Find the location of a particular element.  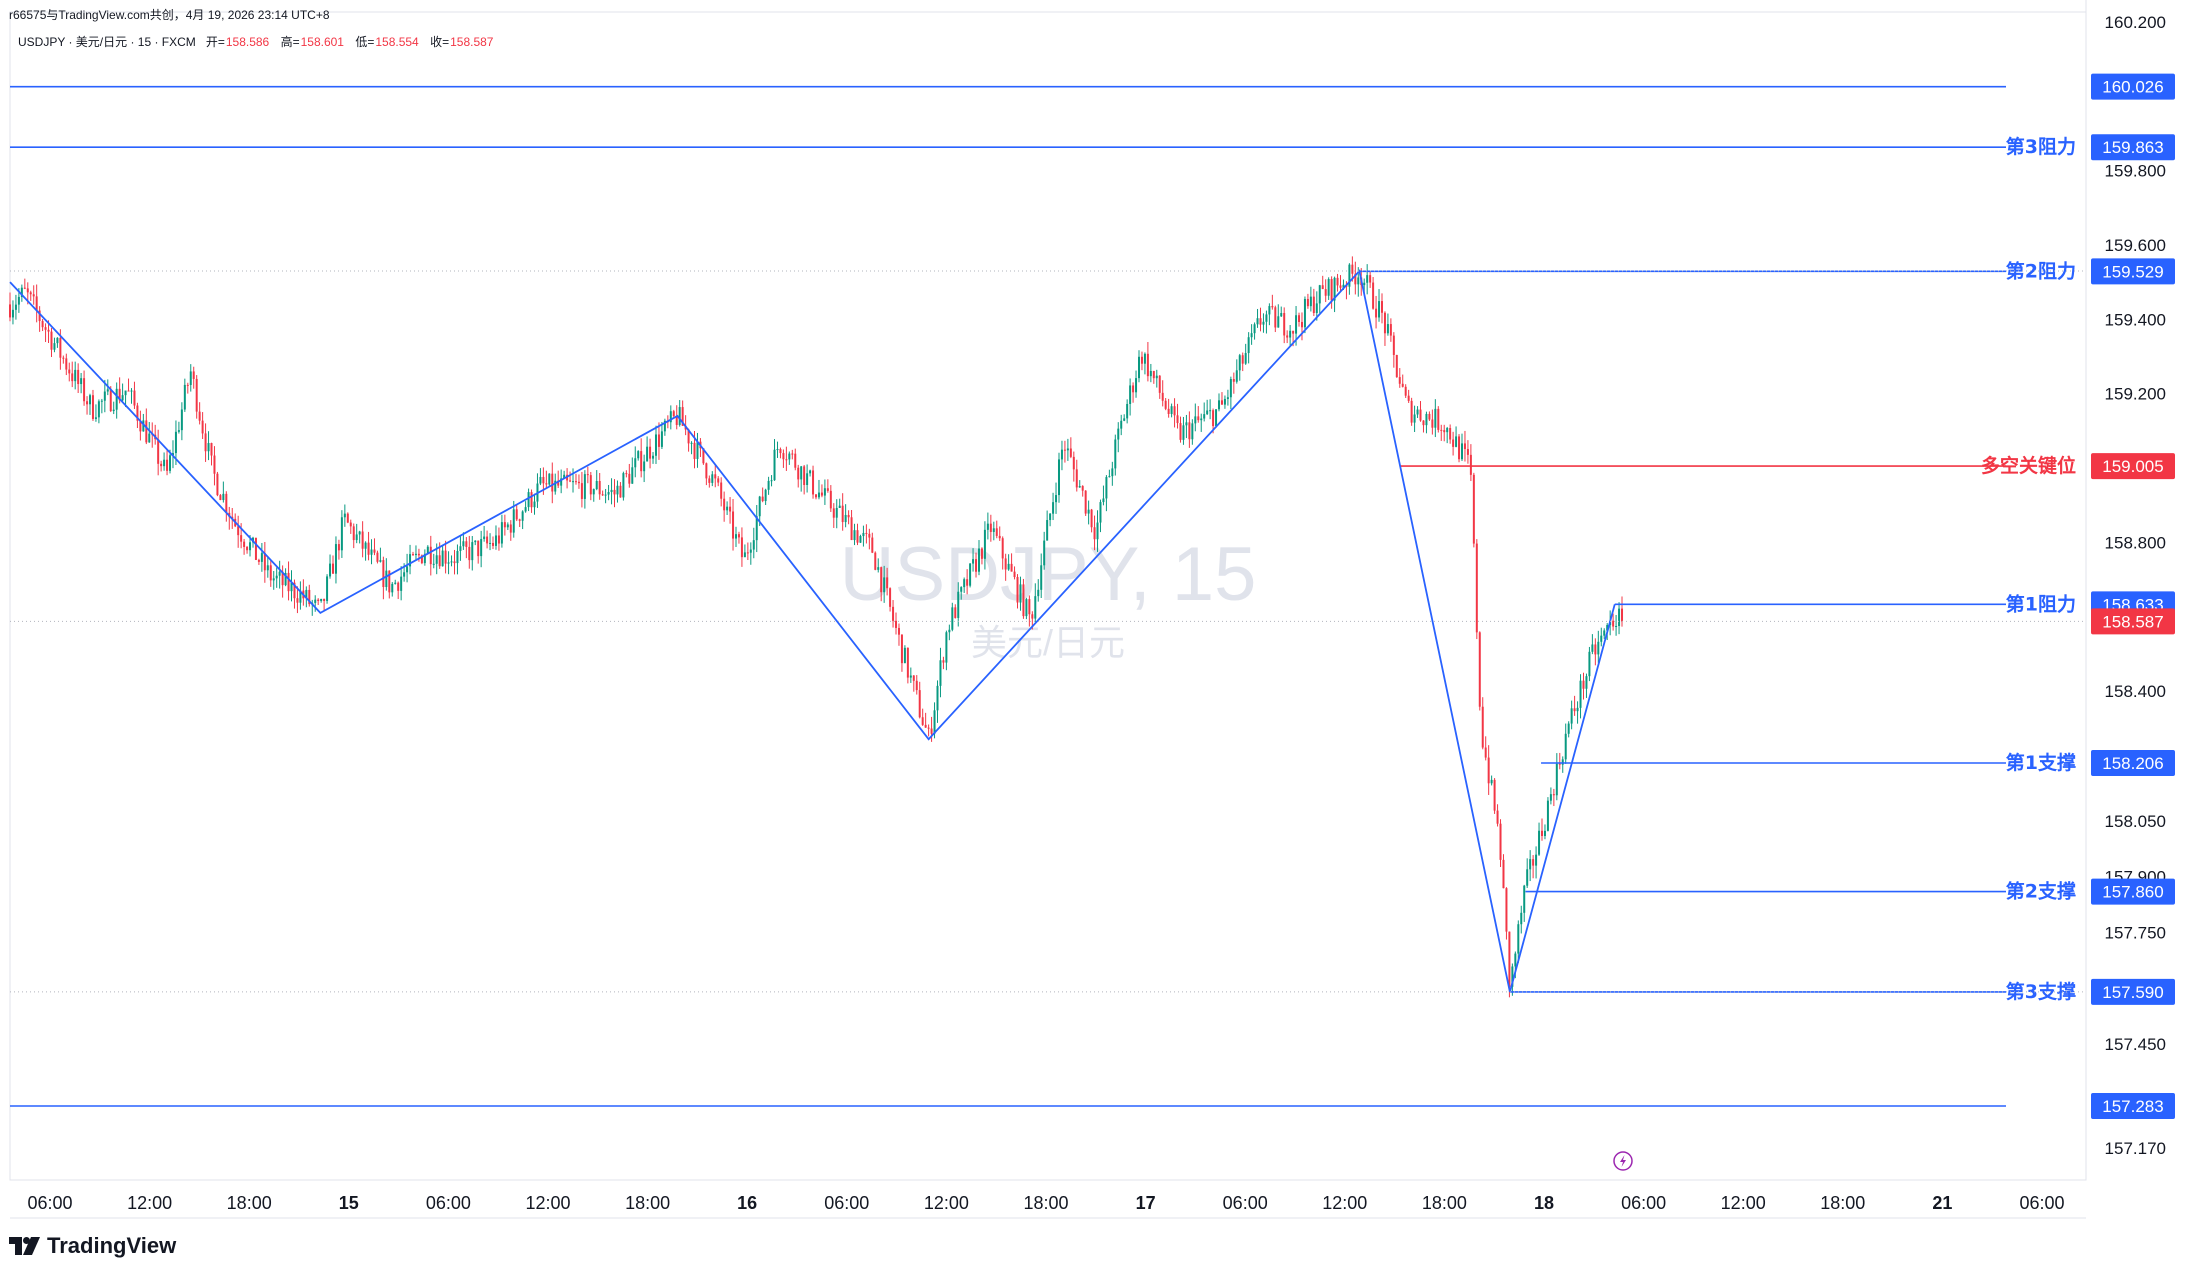

close-value: 158.587 is located at coordinates (472, 42).